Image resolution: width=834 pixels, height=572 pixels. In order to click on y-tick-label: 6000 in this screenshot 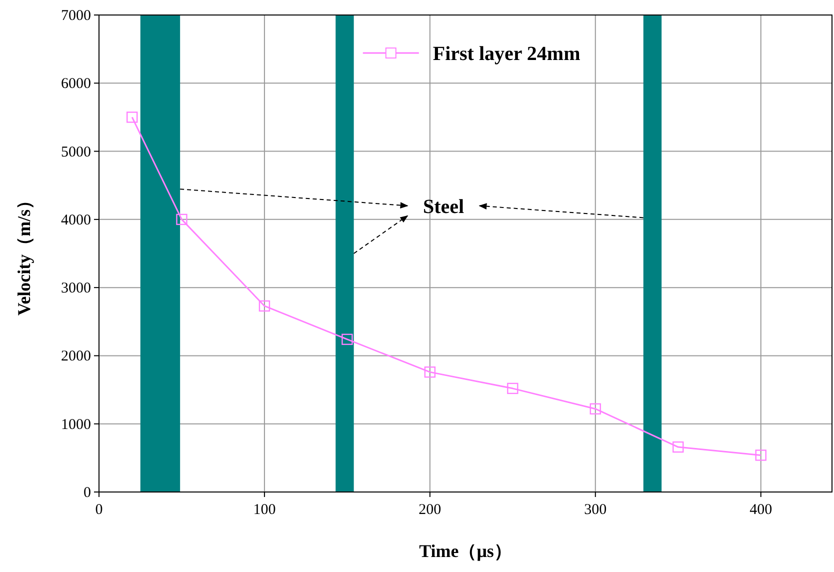, I will do `click(76, 84)`.